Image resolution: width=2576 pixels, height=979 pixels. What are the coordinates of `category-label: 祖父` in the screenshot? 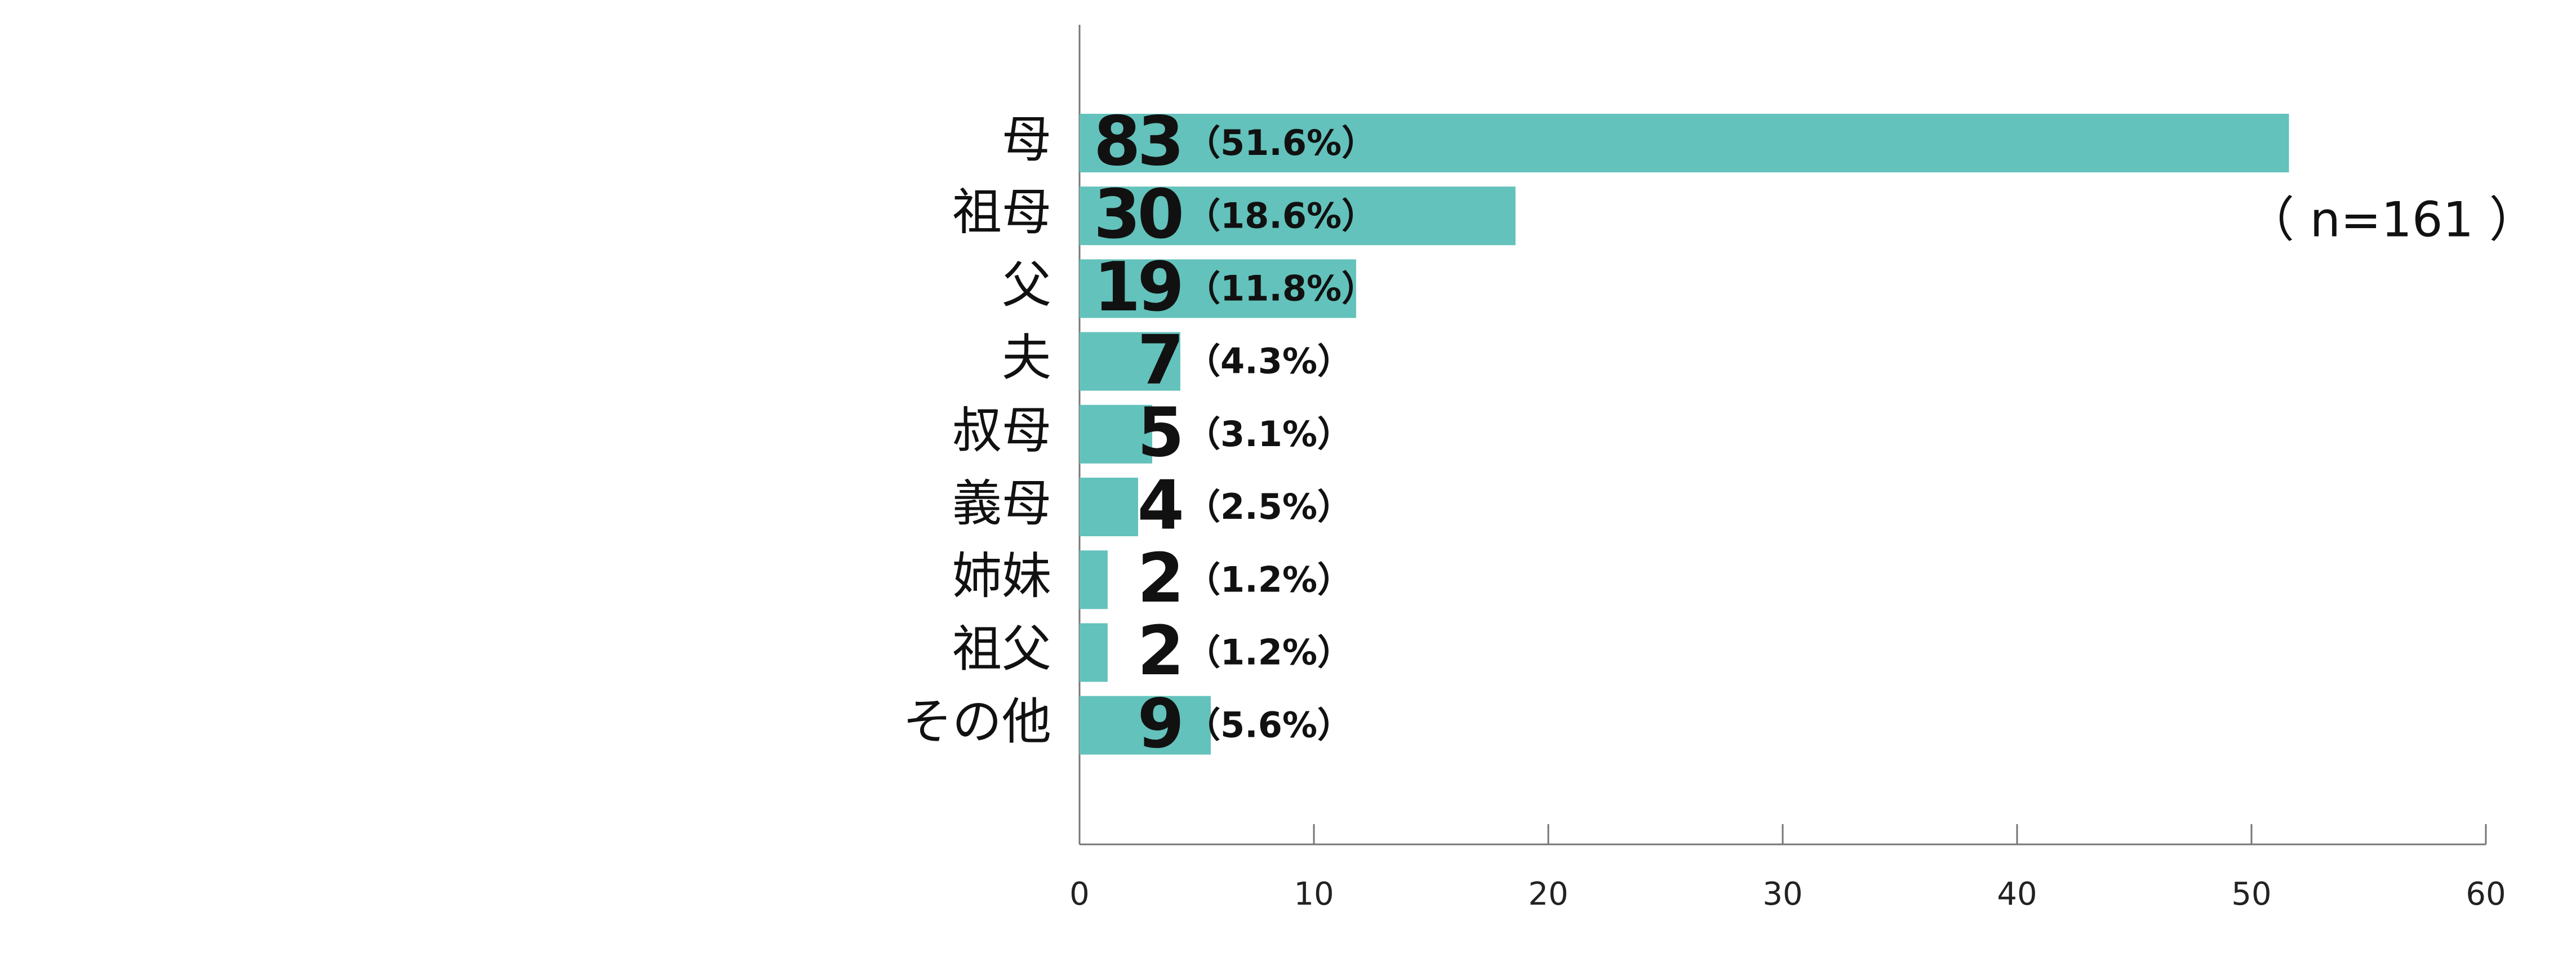 It's located at (1002, 649).